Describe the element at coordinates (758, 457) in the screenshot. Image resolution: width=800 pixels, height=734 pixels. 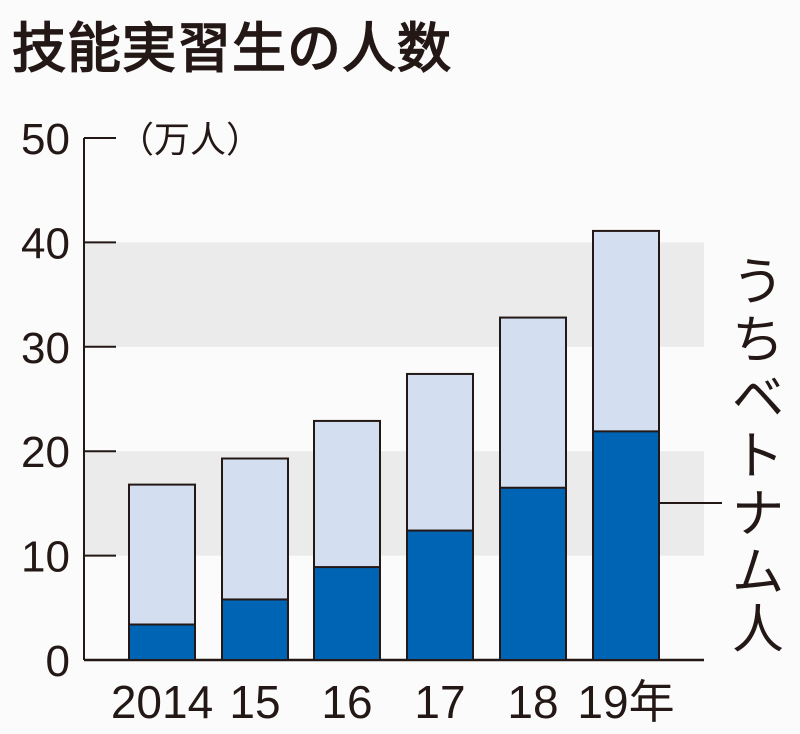
I see `annotation-char: ト` at that location.